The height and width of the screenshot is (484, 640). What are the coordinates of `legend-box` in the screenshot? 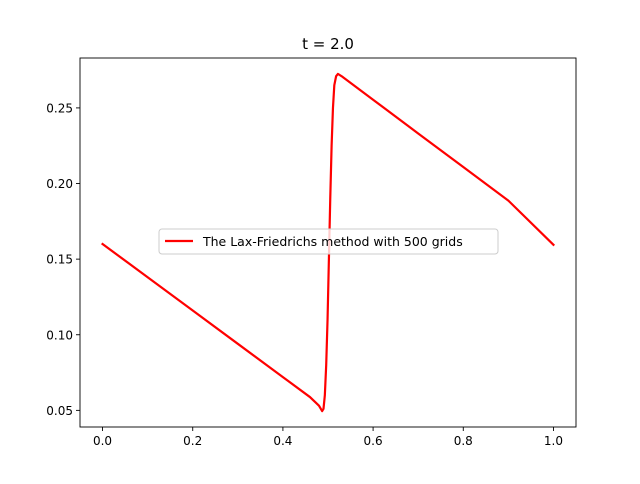 It's located at (328, 241).